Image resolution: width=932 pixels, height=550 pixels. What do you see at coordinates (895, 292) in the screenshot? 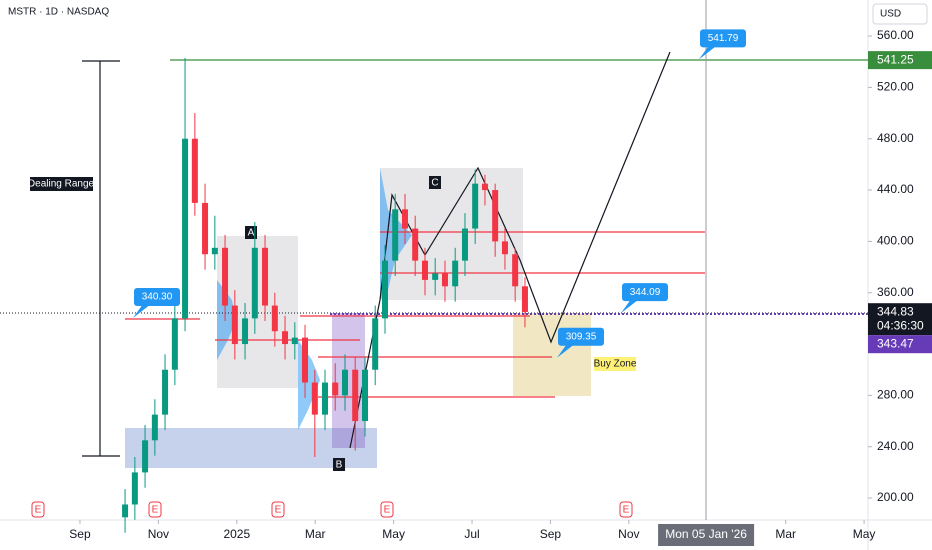
I see `y-tick-label: 360.00` at bounding box center [895, 292].